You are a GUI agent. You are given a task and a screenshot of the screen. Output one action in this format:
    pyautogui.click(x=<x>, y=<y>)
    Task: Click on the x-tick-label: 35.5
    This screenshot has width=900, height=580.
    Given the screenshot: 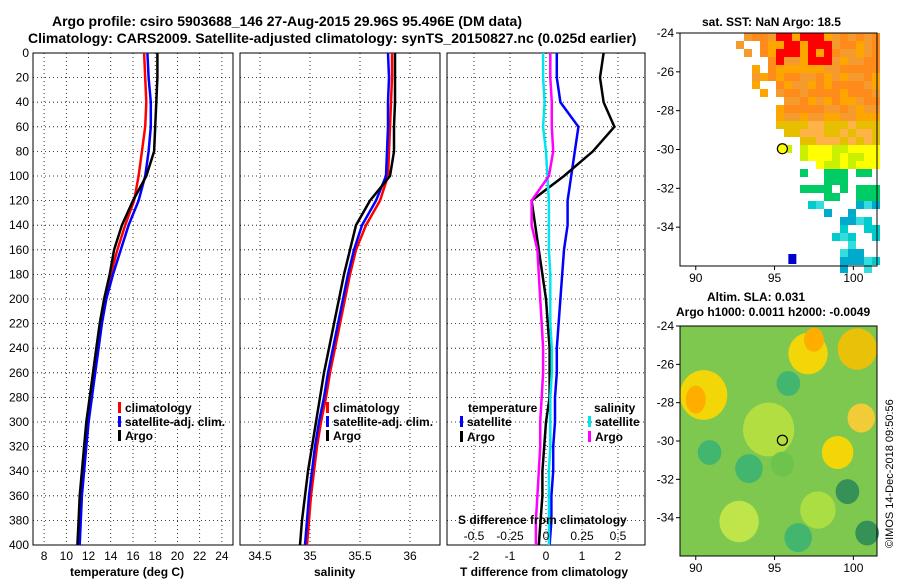 What is the action you would take?
    pyautogui.click(x=360, y=556)
    